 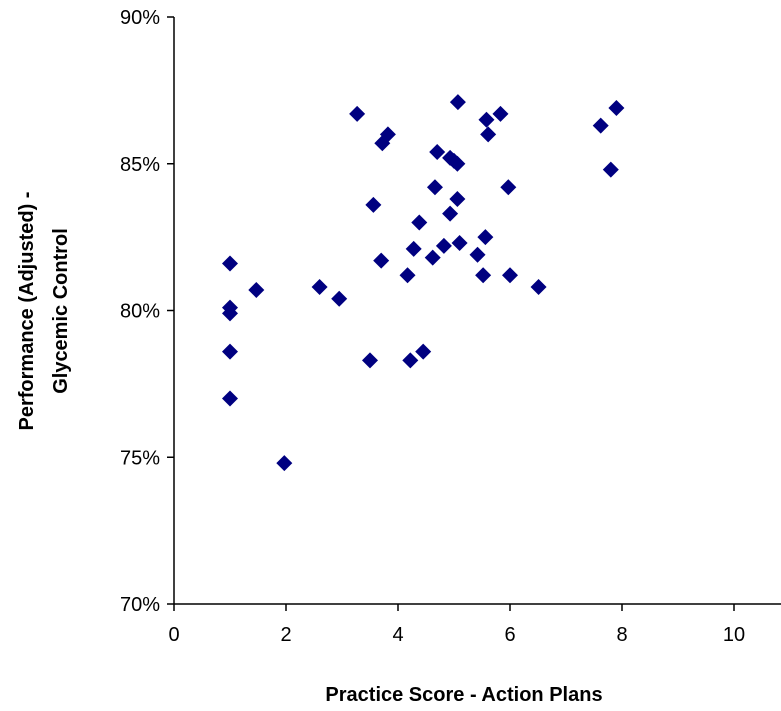 What do you see at coordinates (734, 635) in the screenshot?
I see `x-tick-label: 10` at bounding box center [734, 635].